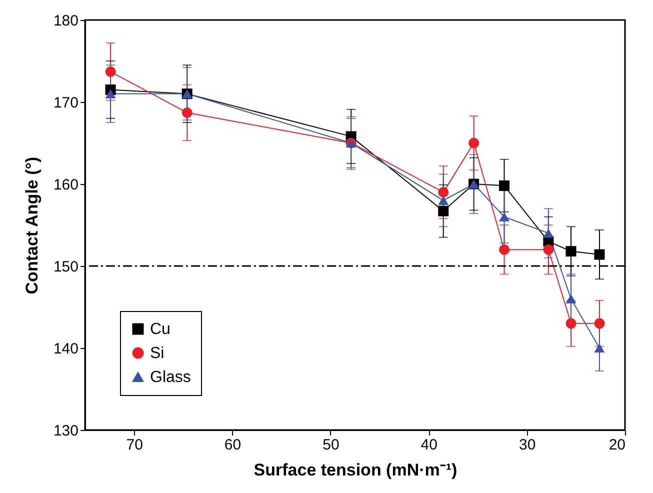  What do you see at coordinates (65, 349) in the screenshot?
I see `y-tick-label: 140` at bounding box center [65, 349].